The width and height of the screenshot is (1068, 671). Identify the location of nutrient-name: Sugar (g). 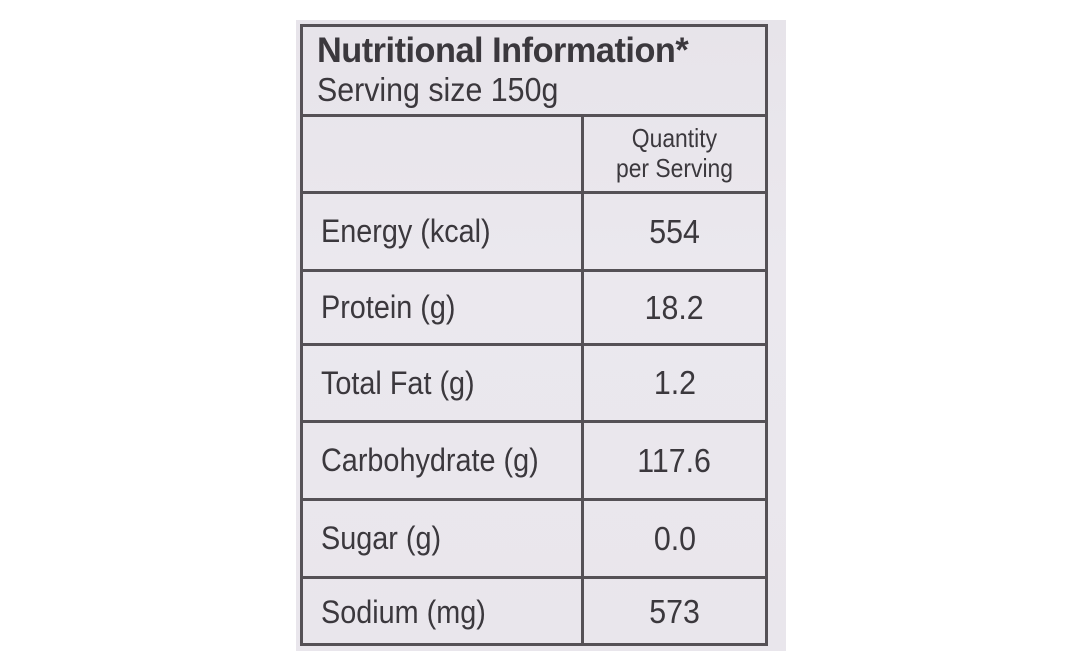
(443, 538).